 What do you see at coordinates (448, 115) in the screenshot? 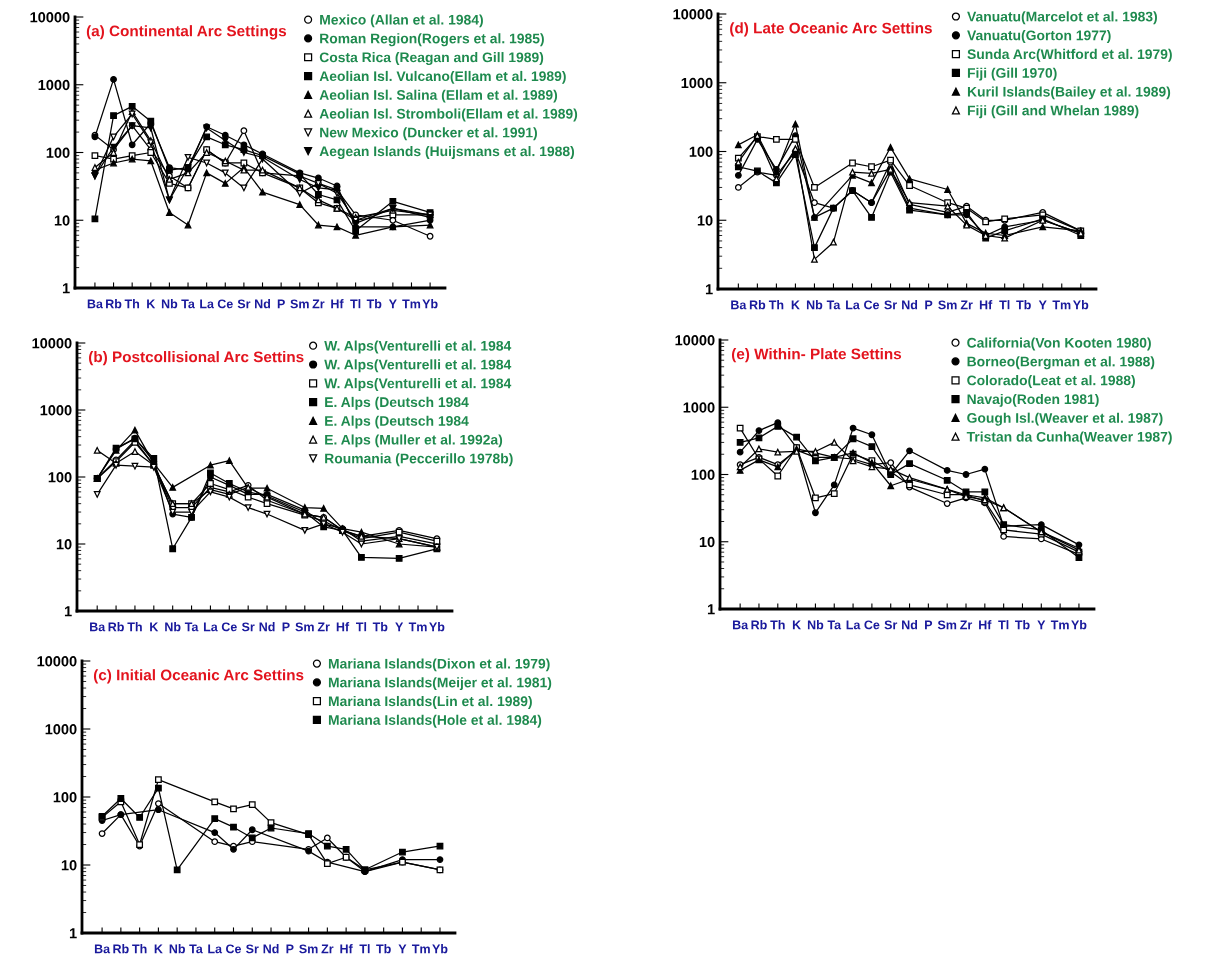
I see `legend-label: Aeolian Isl. Stromboli(Ellam et al. 1989)` at bounding box center [448, 115].